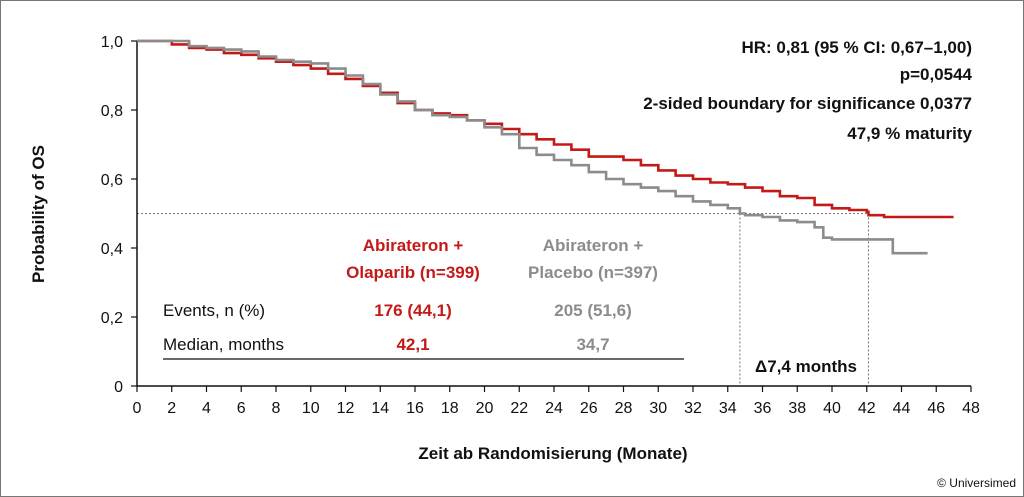 The image size is (1024, 497). Describe the element at coordinates (763, 408) in the screenshot. I see `x-tick-label: 36` at that location.